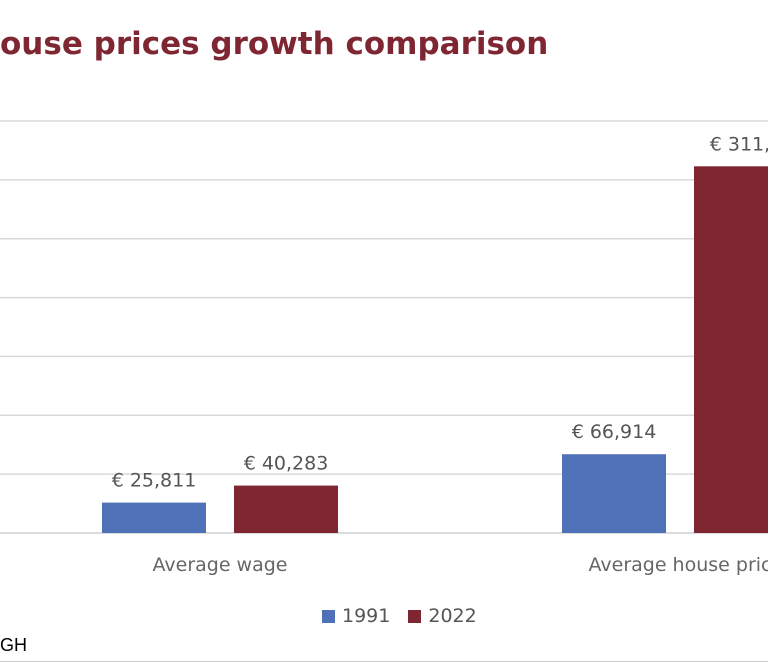 The height and width of the screenshot is (670, 768). Describe the element at coordinates (678, 565) in the screenshot. I see `category-label-1: Average house pric` at that location.